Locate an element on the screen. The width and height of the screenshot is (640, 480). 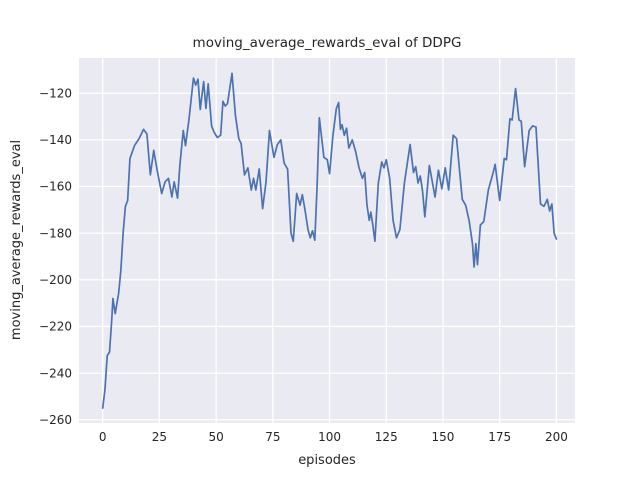
y-tick-label: −120 is located at coordinates (55, 93).